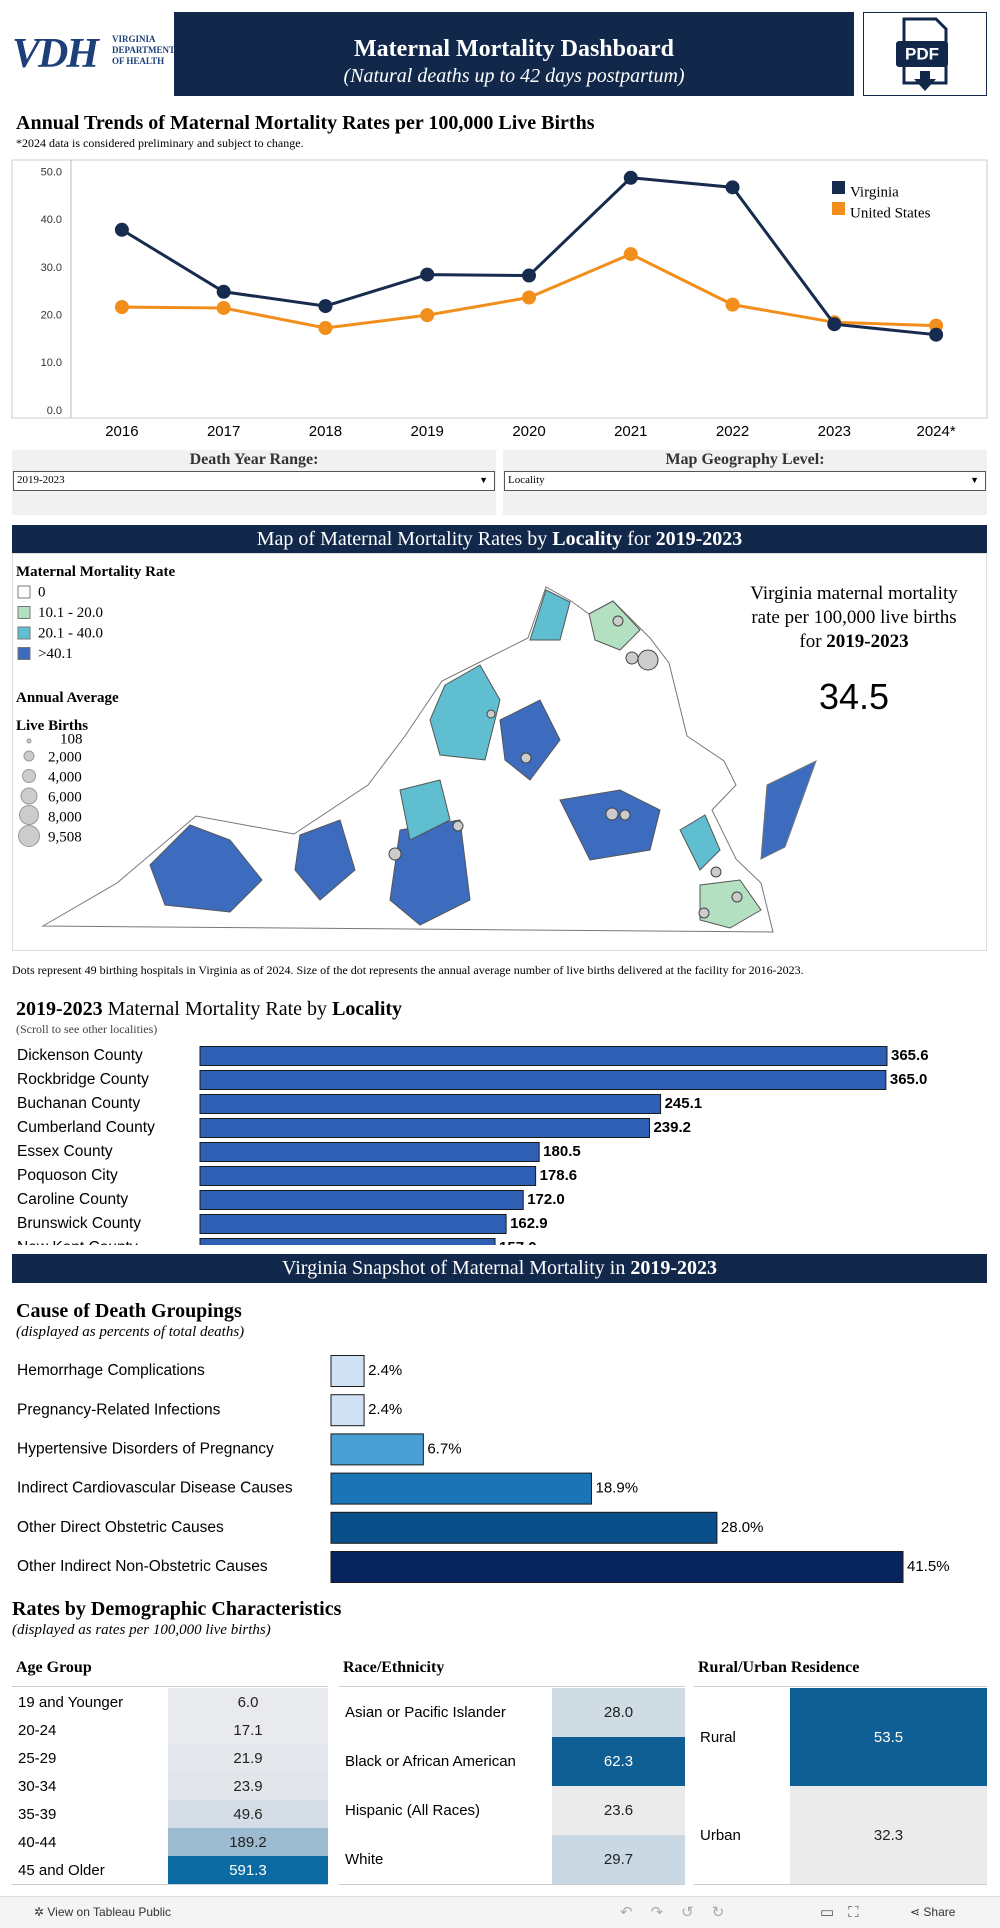  What do you see at coordinates (70, 633) in the screenshot?
I see `legend-label: 20.1 - 40.0` at bounding box center [70, 633].